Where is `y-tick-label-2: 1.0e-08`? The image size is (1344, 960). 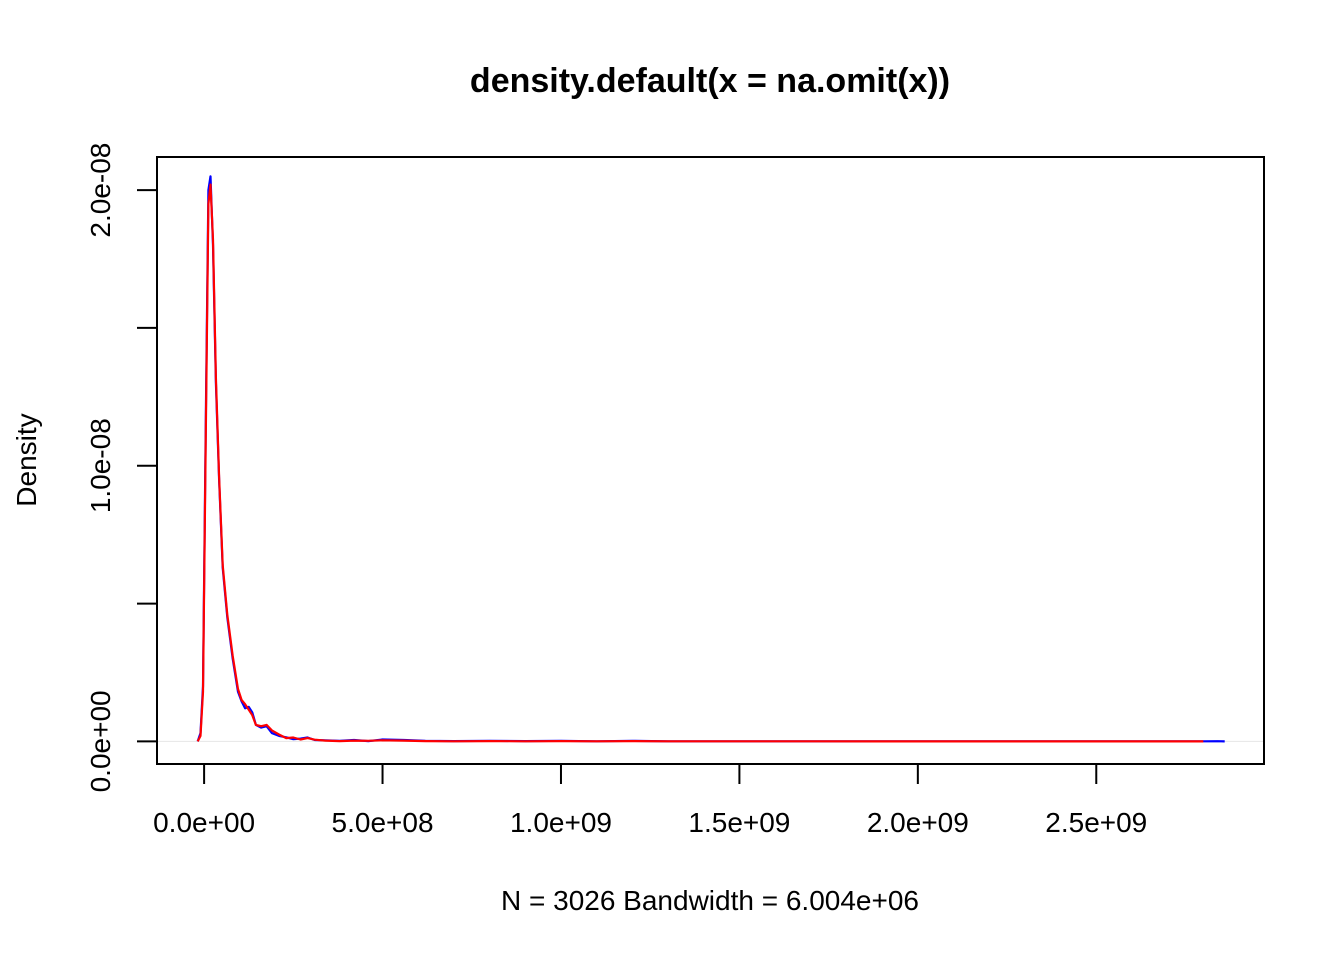
y-tick-label-2: 1.0e-08 is located at coordinates (100, 465).